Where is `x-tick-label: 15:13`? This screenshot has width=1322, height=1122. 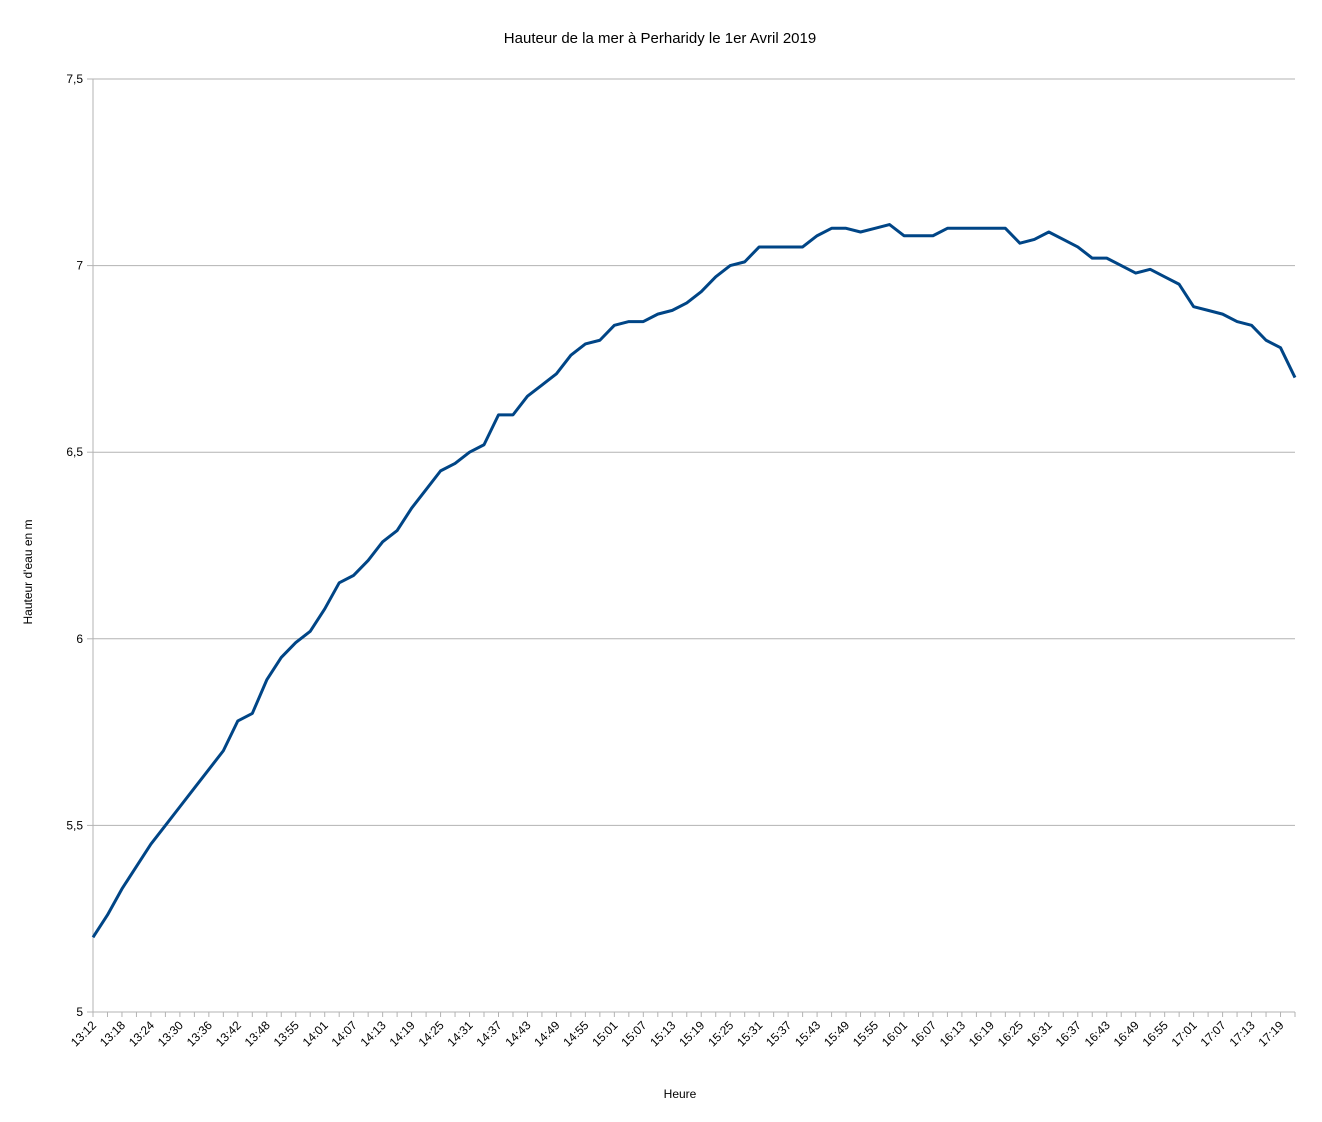
x-tick-label: 15:13 is located at coordinates (662, 1033).